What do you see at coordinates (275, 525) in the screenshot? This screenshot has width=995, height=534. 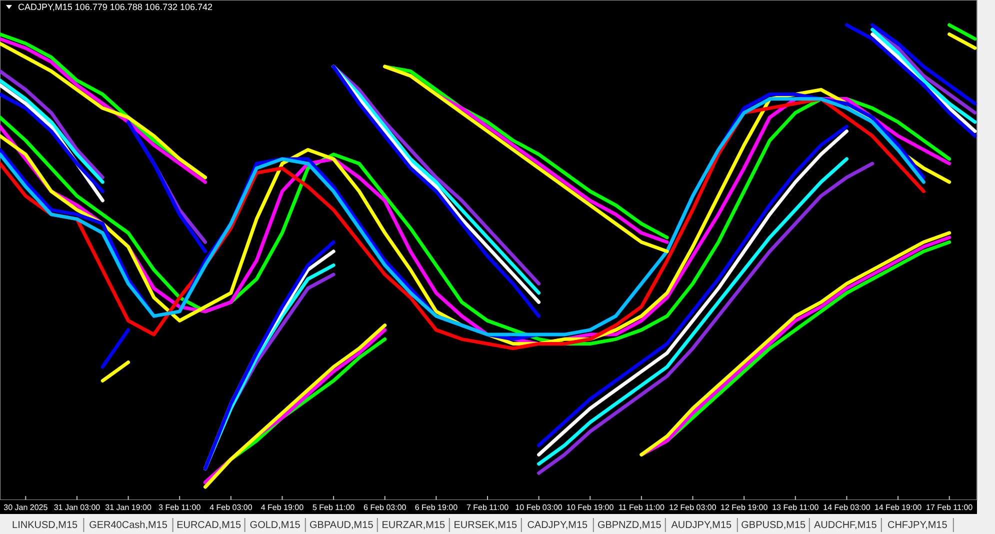 I see `text: GOLD,M15` at bounding box center [275, 525].